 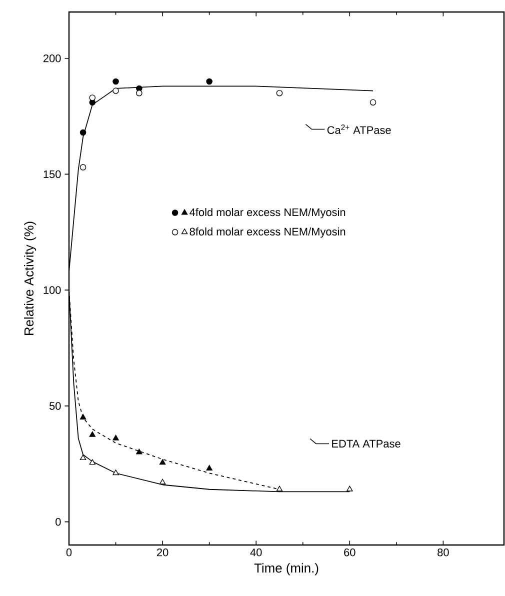 I want to click on annotation: EDTA ATPase, so click(x=366, y=444).